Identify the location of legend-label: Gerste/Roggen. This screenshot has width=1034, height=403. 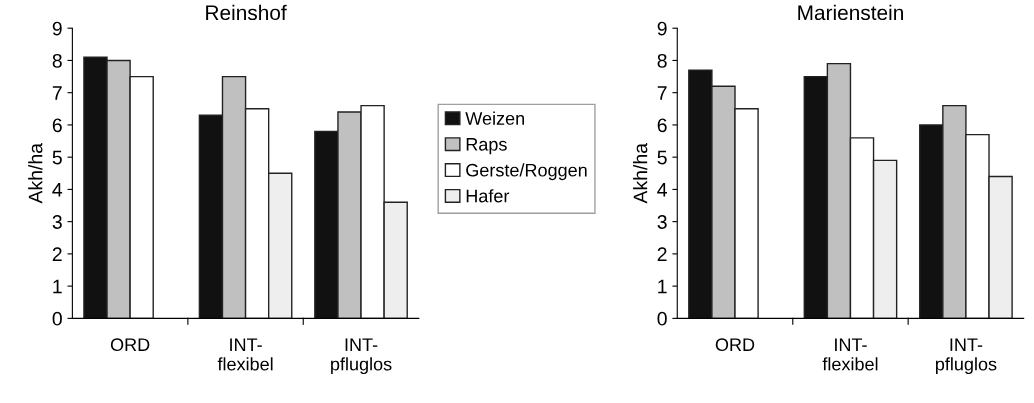
(526, 172).